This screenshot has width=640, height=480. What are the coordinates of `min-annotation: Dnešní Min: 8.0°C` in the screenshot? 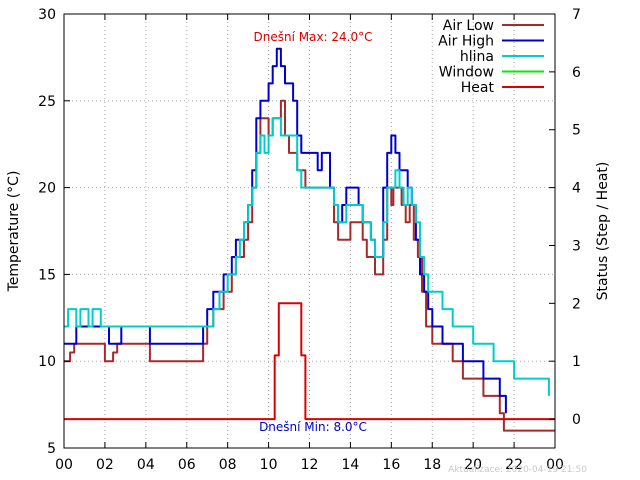 It's located at (313, 427).